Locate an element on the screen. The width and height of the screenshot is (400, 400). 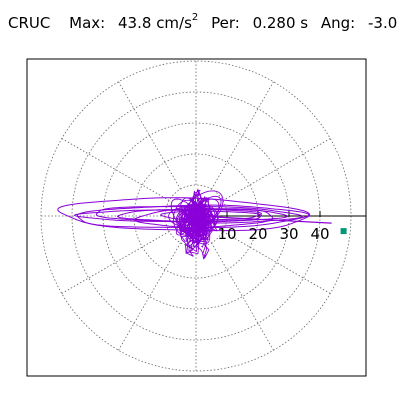
max-value: 43.8 is located at coordinates (135, 23).